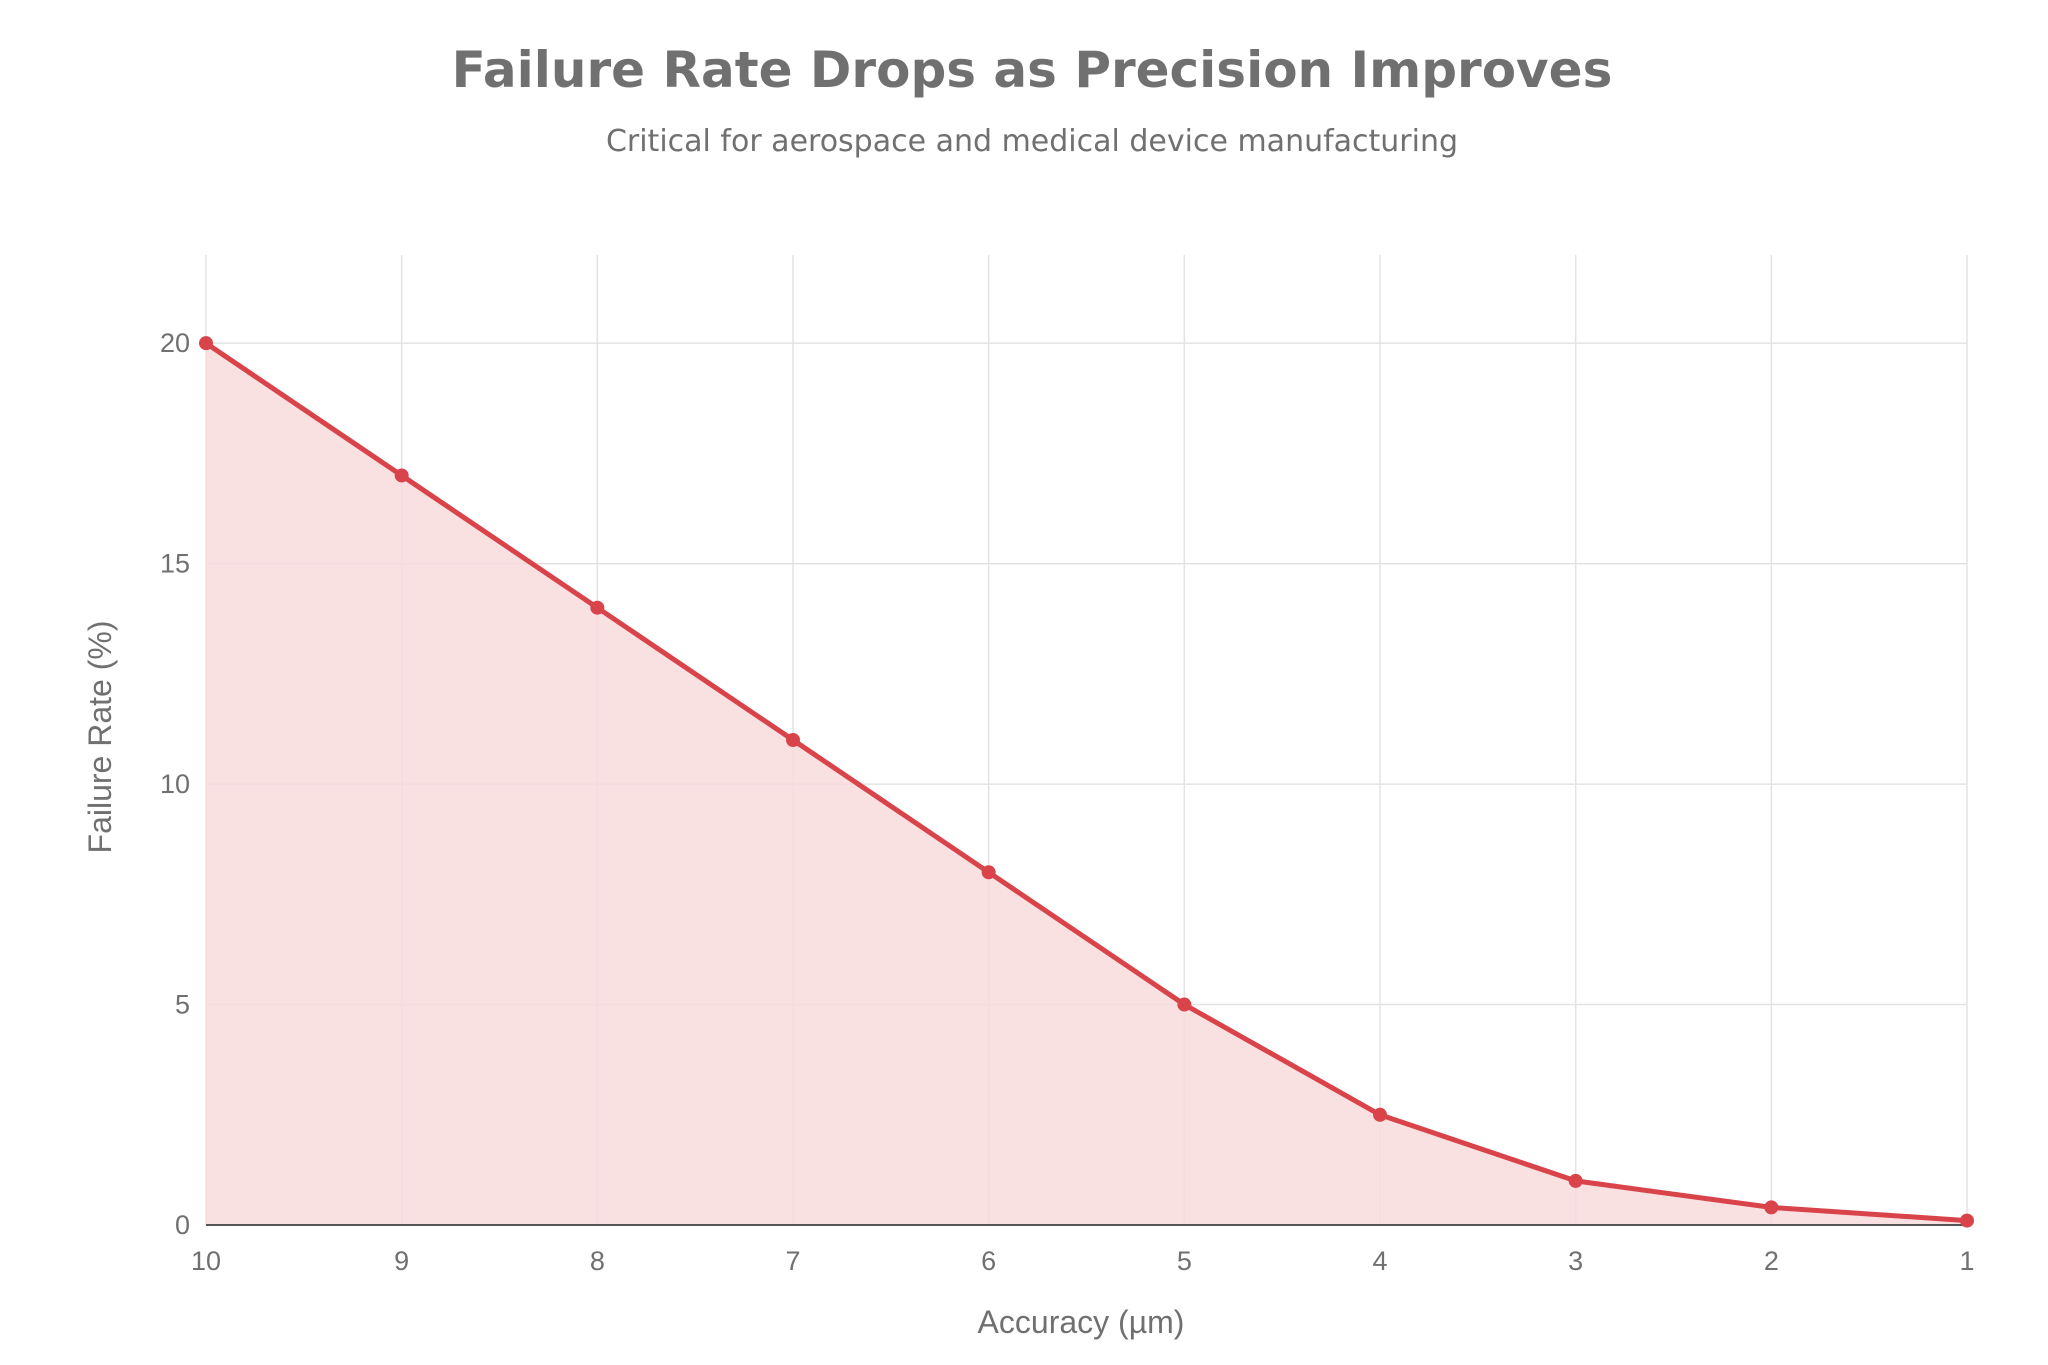 The width and height of the screenshot is (2048, 1365). Describe the element at coordinates (1184, 1261) in the screenshot. I see `x-tick-label: 5` at that location.